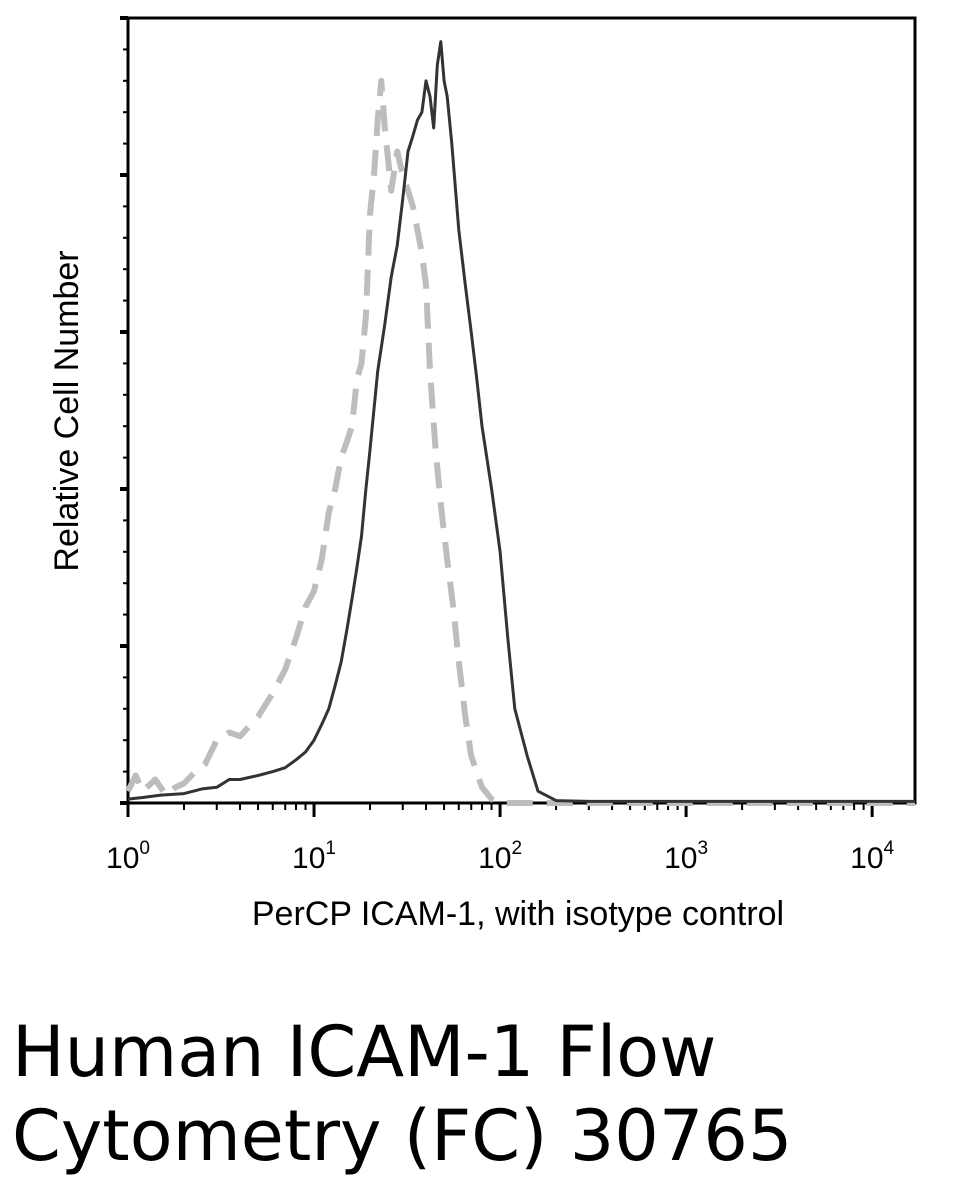  What do you see at coordinates (330, 848) in the screenshot?
I see `x-tick-exponent: 1` at bounding box center [330, 848].